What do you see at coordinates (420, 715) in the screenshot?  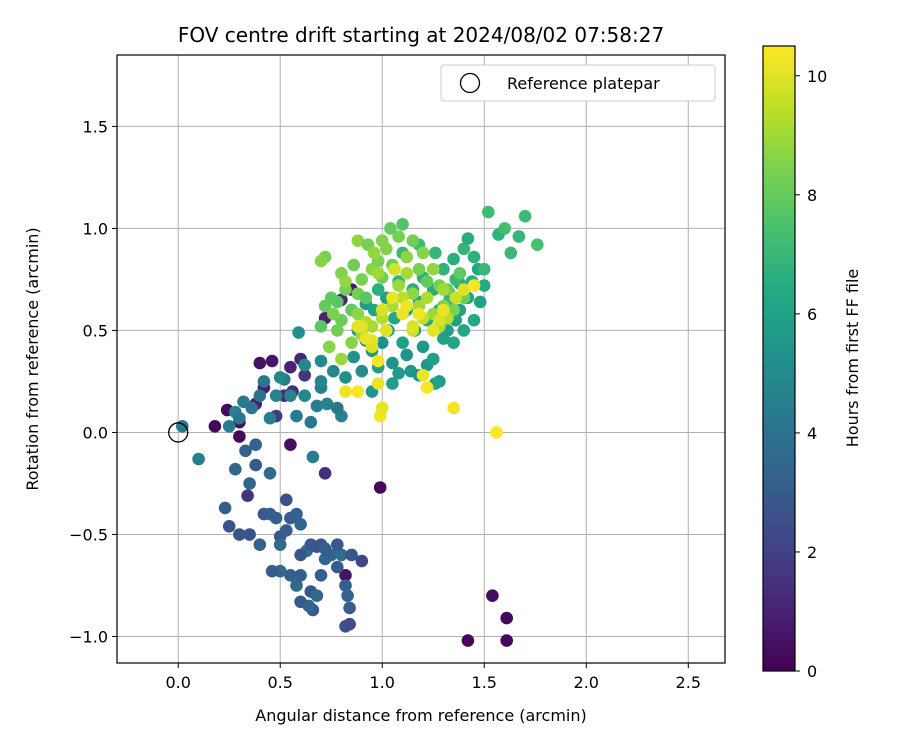 I see `x-axis-label: Angular distance from reference (arcmin)` at bounding box center [420, 715].